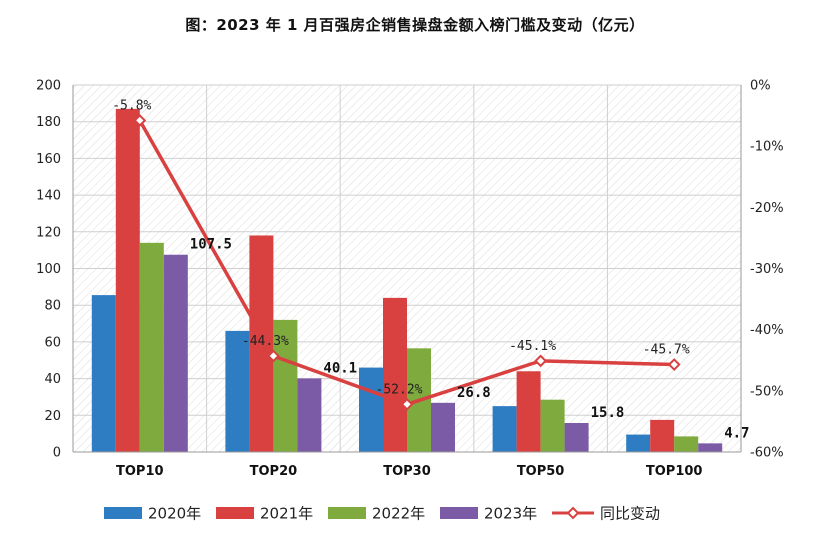 The image size is (830, 549). I want to click on x-category-label: TOP20, so click(274, 471).